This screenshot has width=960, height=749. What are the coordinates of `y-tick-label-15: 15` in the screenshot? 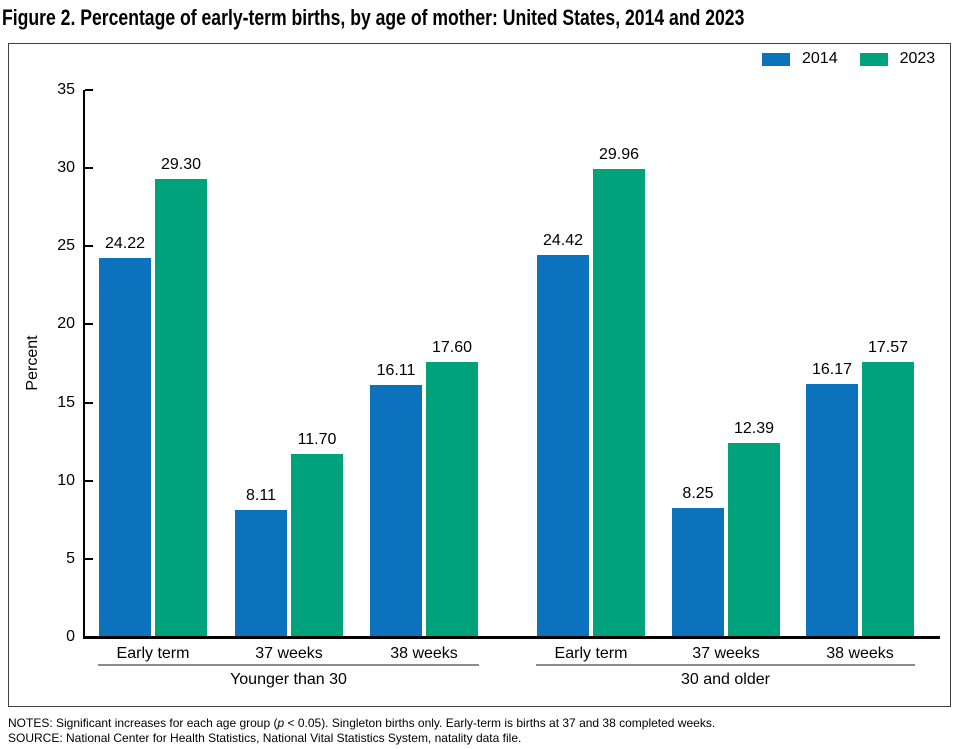 It's located at (66, 402).